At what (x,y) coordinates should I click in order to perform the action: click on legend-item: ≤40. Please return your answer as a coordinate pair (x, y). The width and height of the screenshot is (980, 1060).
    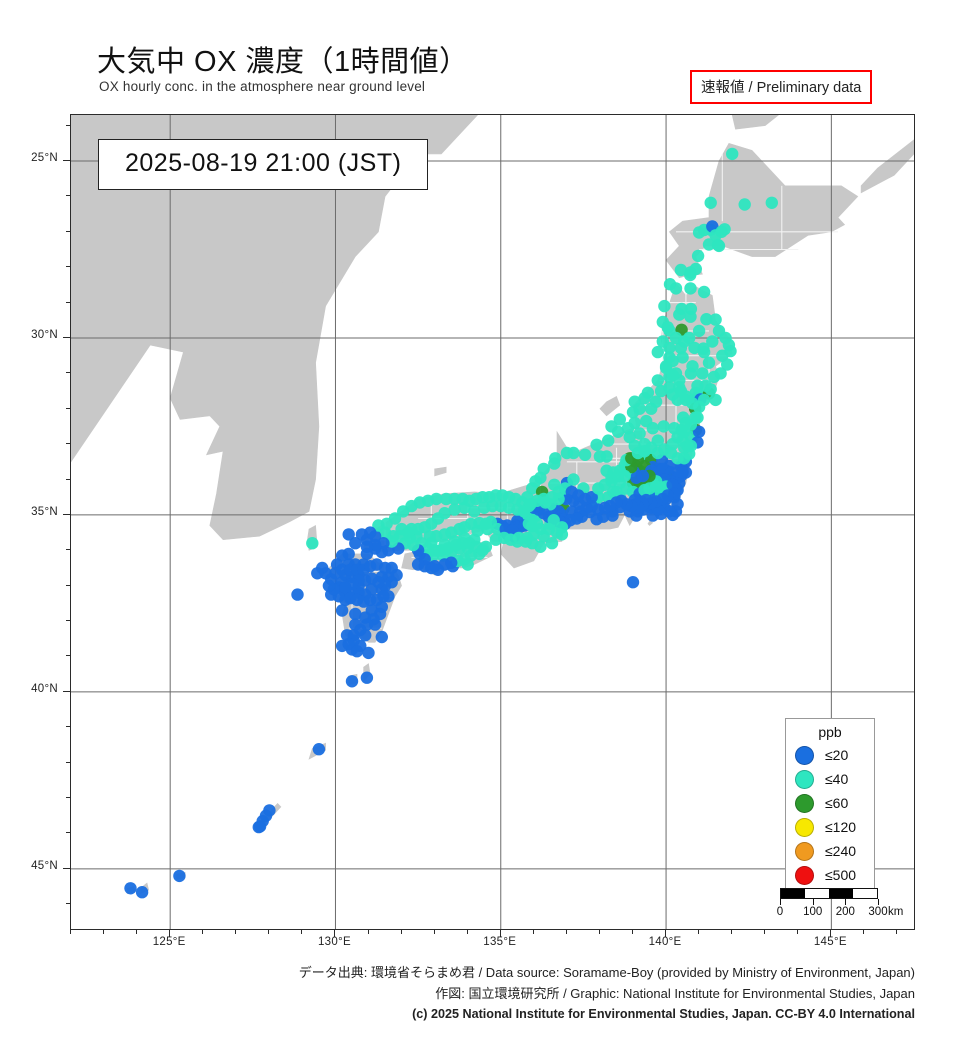
    Looking at the image, I should click on (830, 779).